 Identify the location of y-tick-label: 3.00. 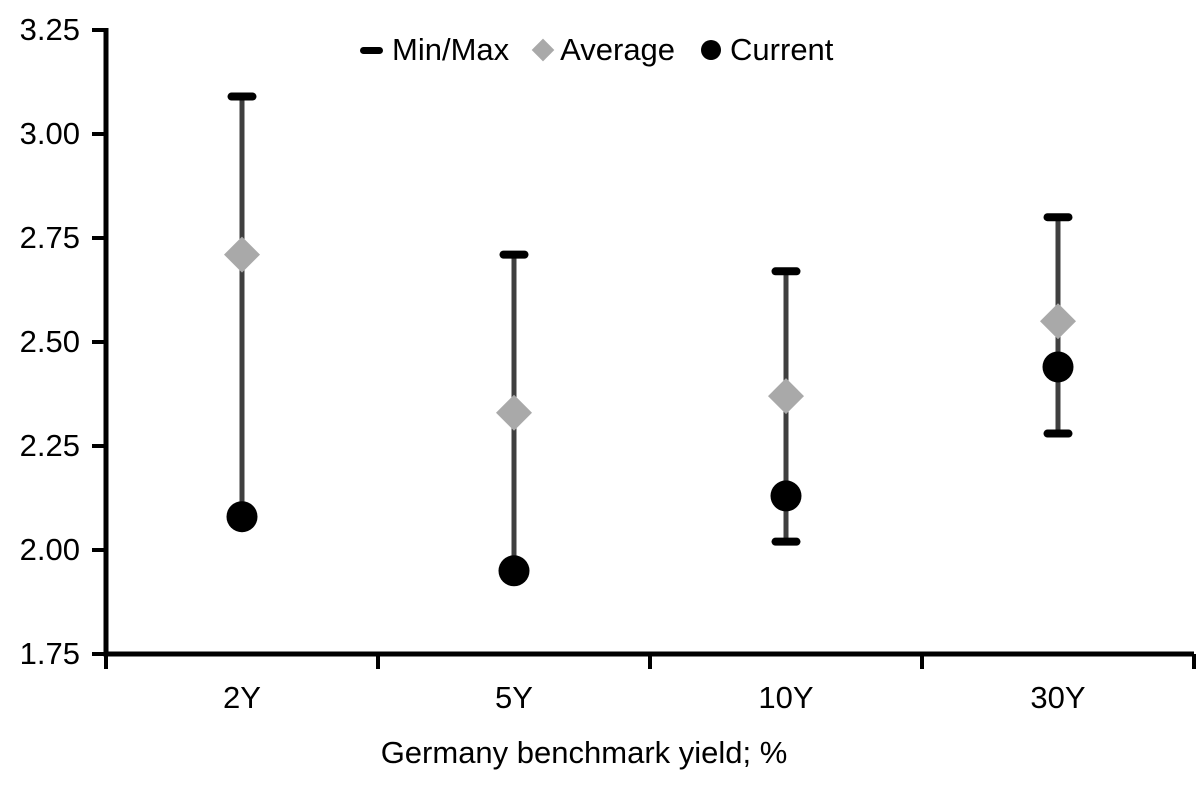
(50, 133).